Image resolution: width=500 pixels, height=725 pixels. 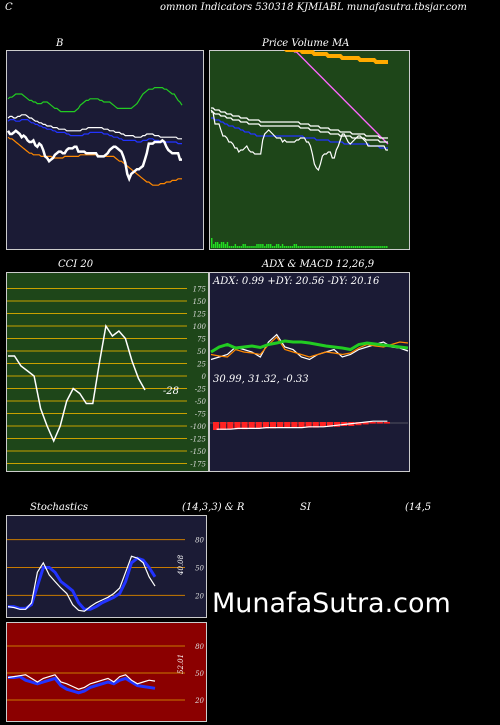 I want to click on stoch-line-d, so click(x=81, y=583).